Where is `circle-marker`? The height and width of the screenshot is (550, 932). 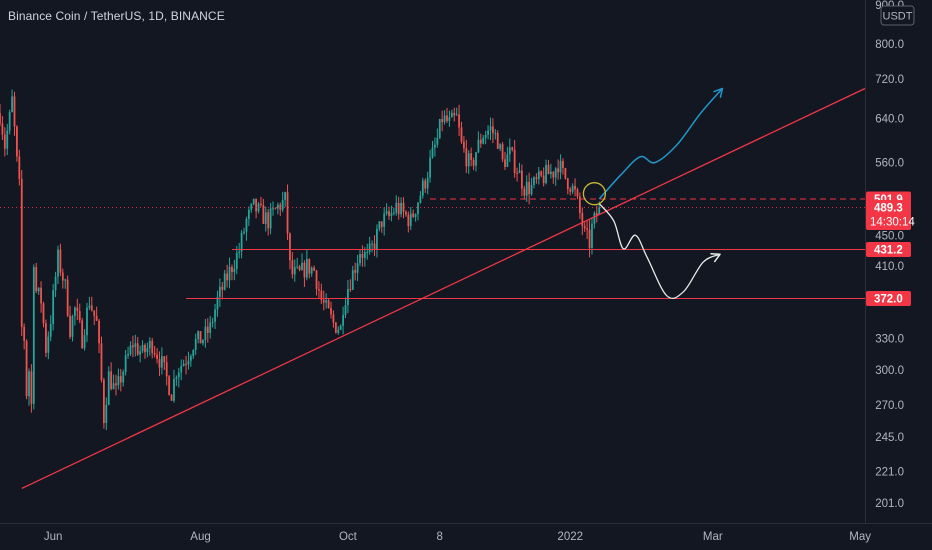
circle-marker is located at coordinates (594, 194).